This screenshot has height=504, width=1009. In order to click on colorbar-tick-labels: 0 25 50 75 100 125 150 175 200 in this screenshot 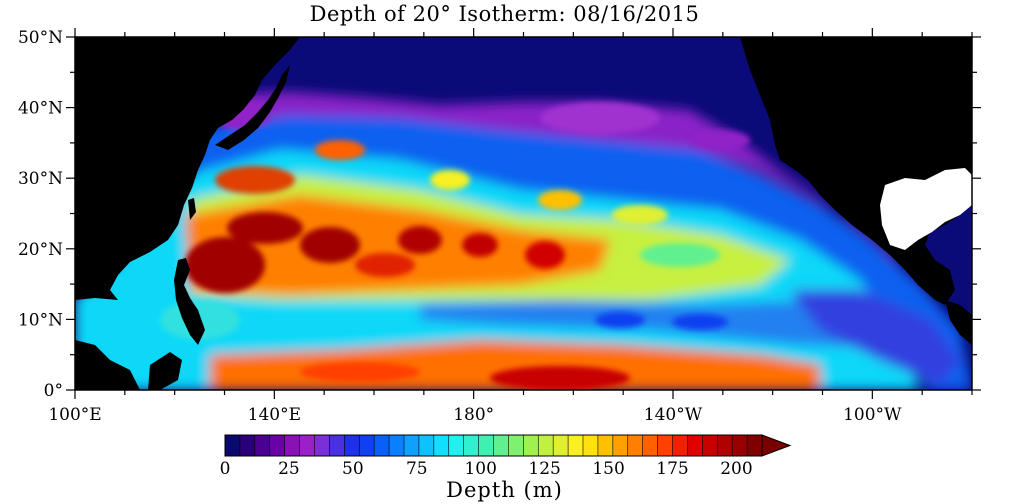, I will do `click(486, 469)`.